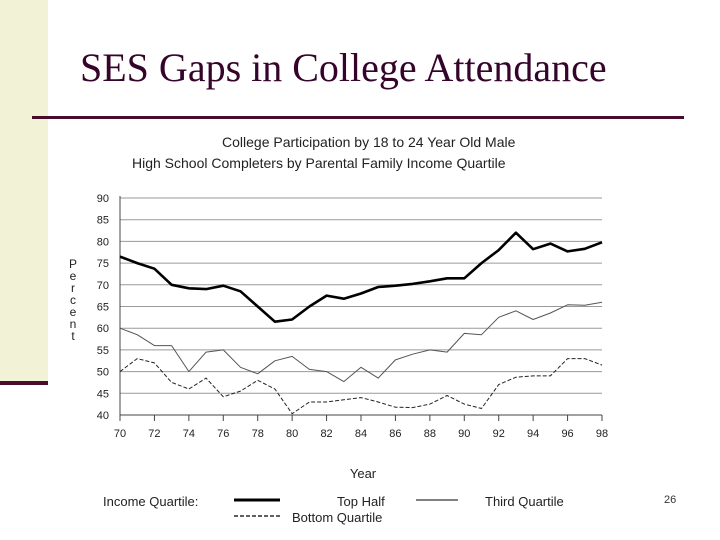 This screenshot has width=720, height=540. I want to click on x-tick-labels: 70 72 74 76 78 80 82 84 86 88 90 92 94 96 98, so click(361, 427).